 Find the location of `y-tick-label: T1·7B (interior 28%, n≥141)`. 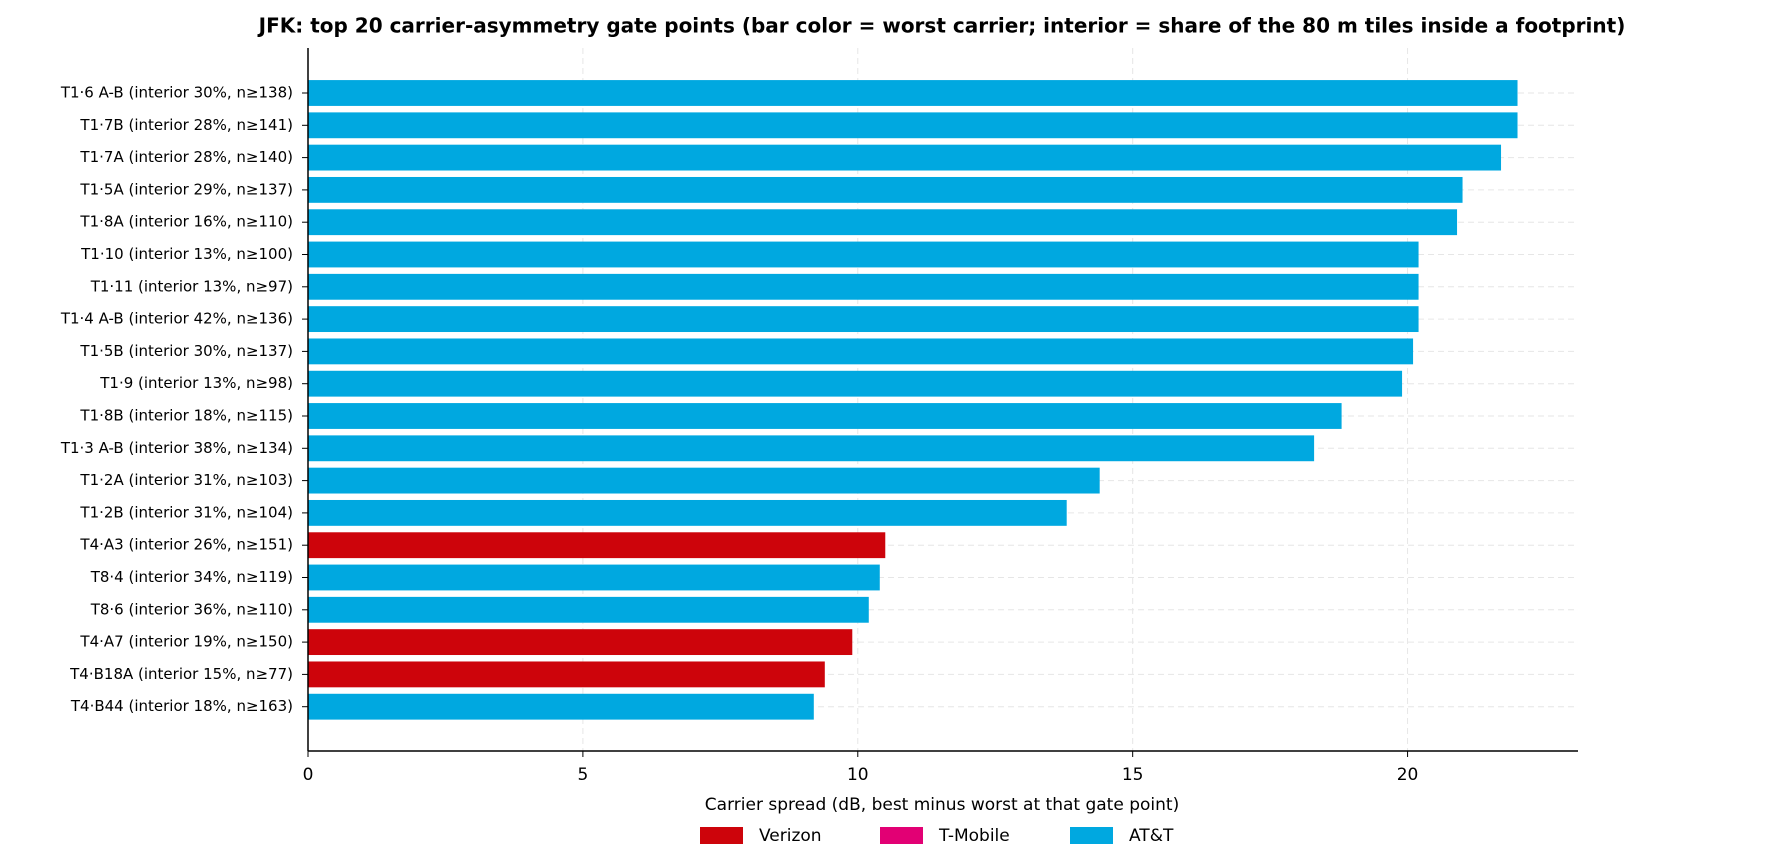

y-tick-label: T1·7B (interior 28%, n≥141) is located at coordinates (186, 125).